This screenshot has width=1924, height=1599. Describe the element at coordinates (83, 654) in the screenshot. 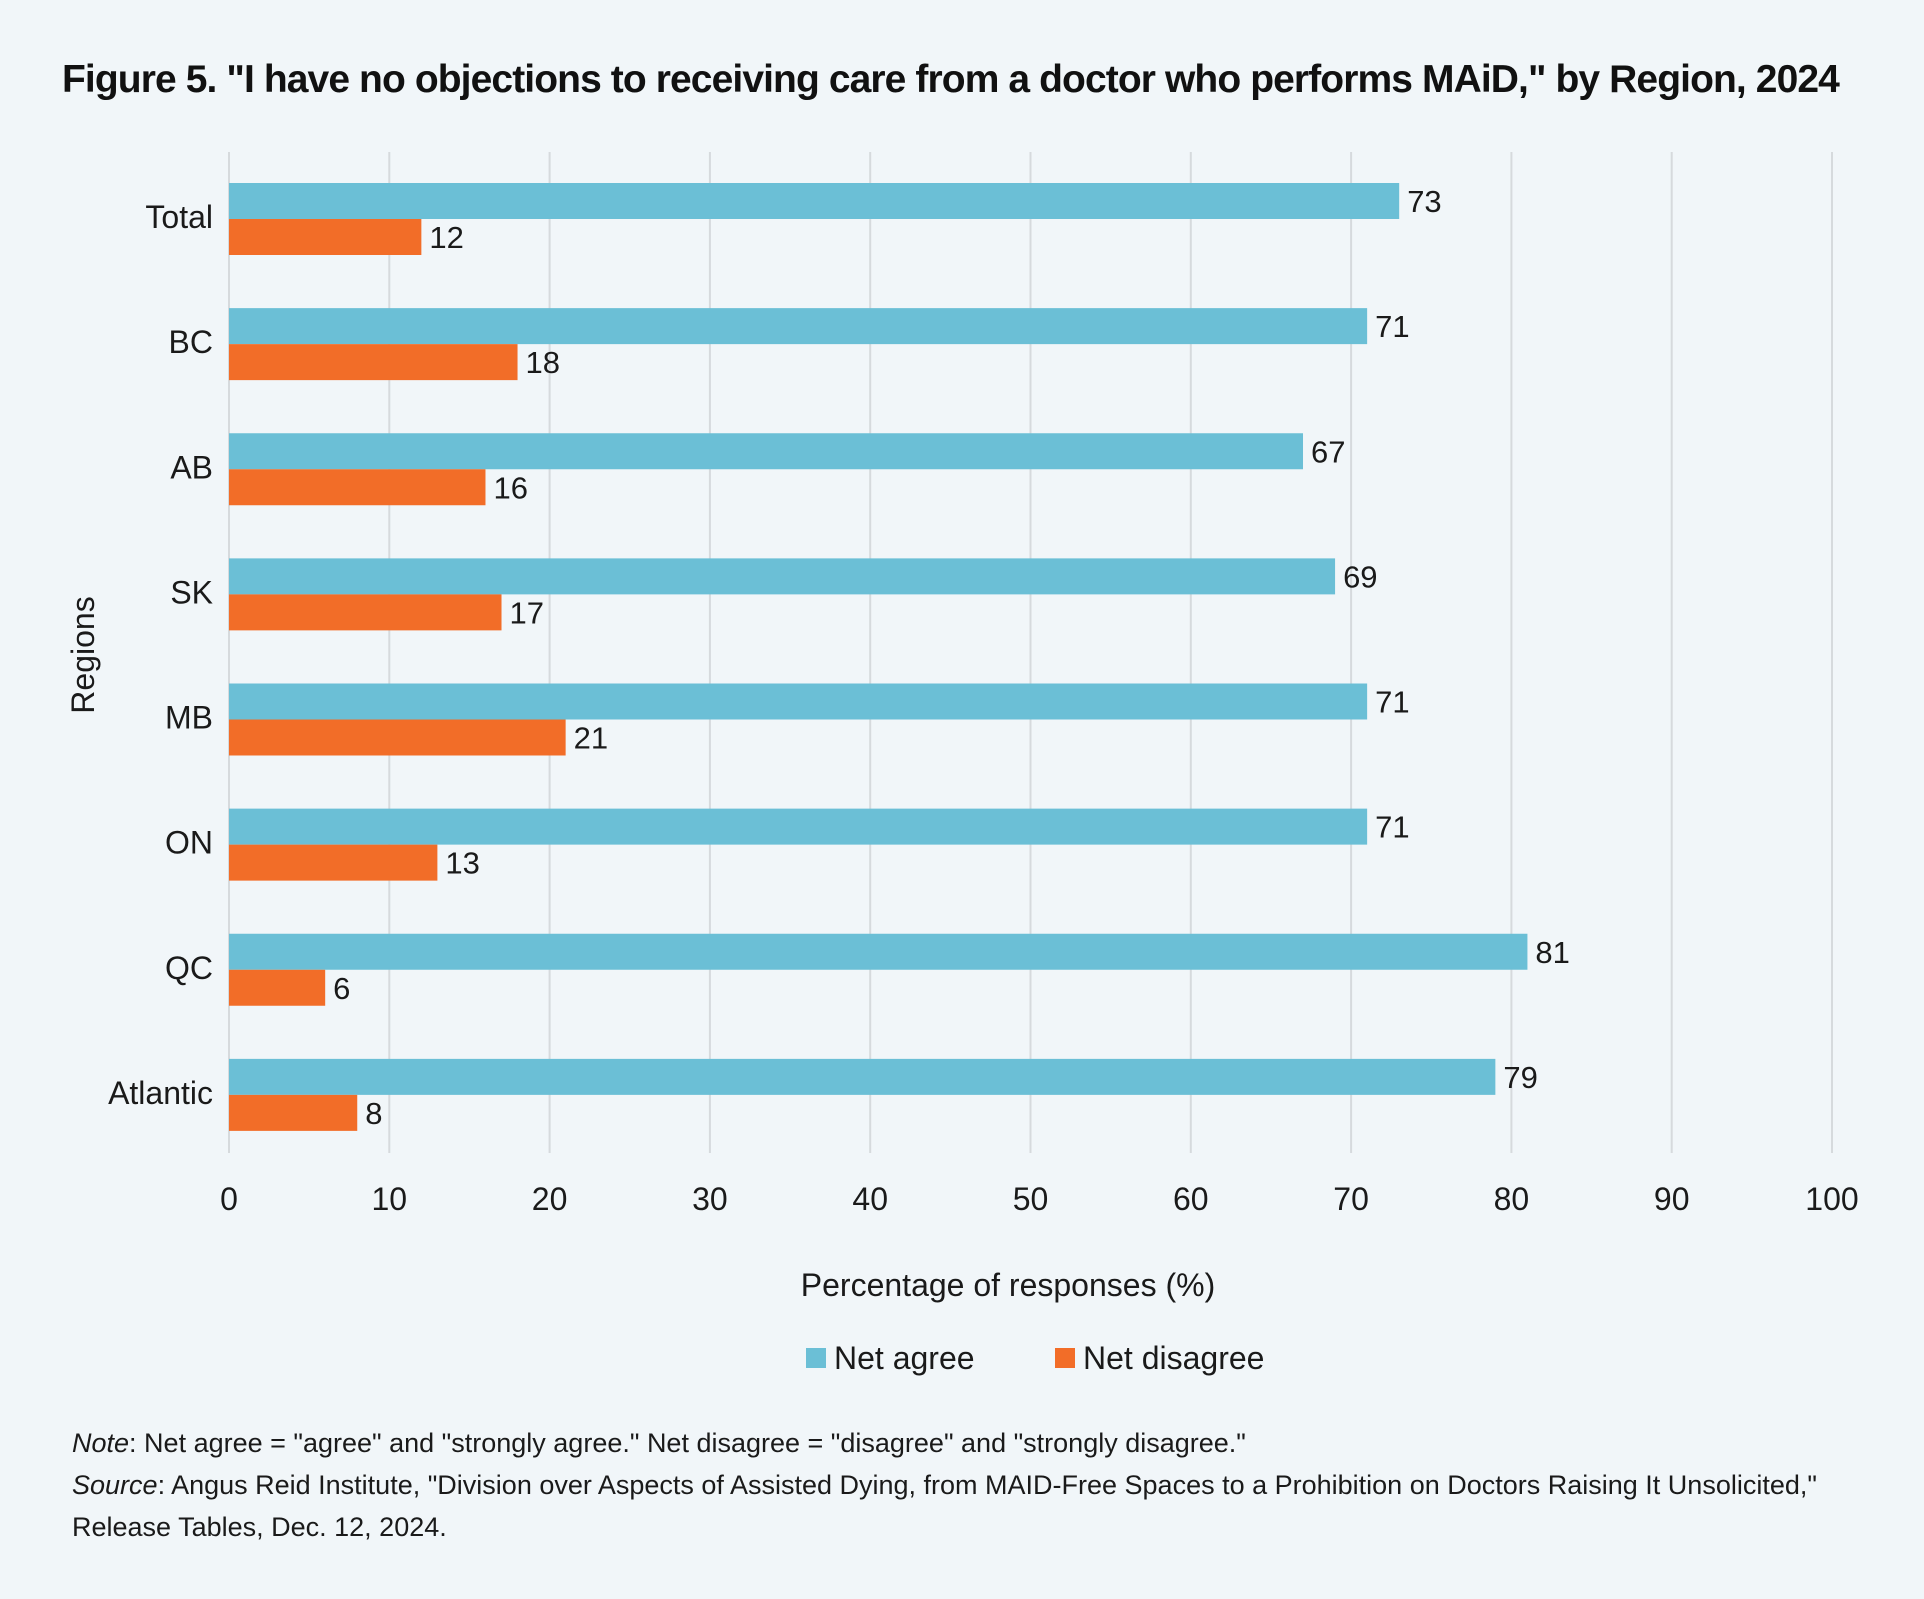

I see `y-axis-title: Regions` at that location.